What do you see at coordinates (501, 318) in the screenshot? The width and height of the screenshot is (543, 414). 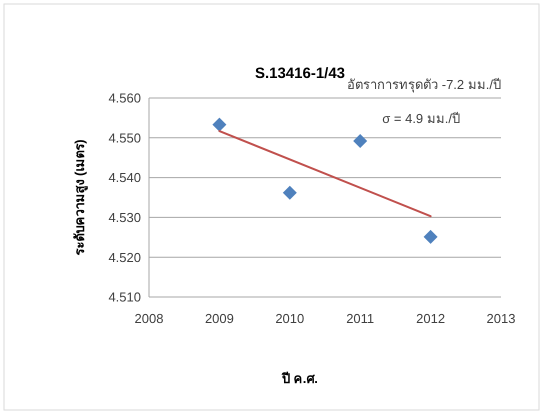 I see `x-tick-label: 2013` at bounding box center [501, 318].